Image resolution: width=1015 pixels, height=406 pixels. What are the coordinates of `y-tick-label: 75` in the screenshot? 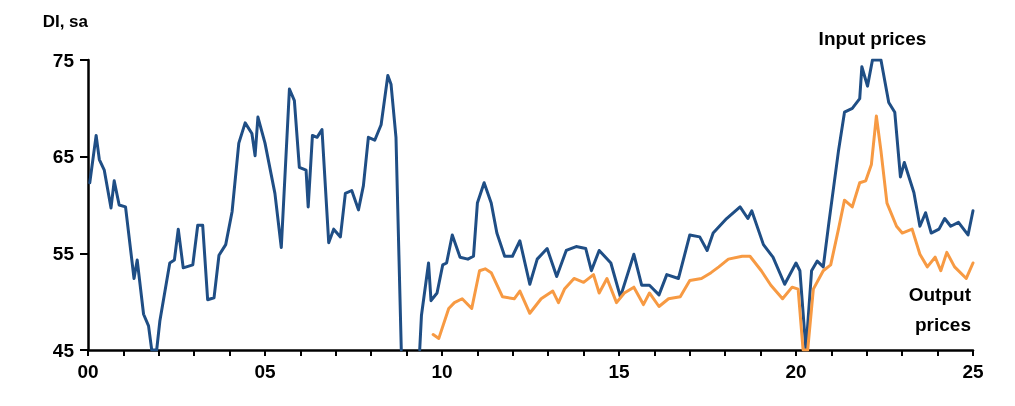 It's located at (63, 60).